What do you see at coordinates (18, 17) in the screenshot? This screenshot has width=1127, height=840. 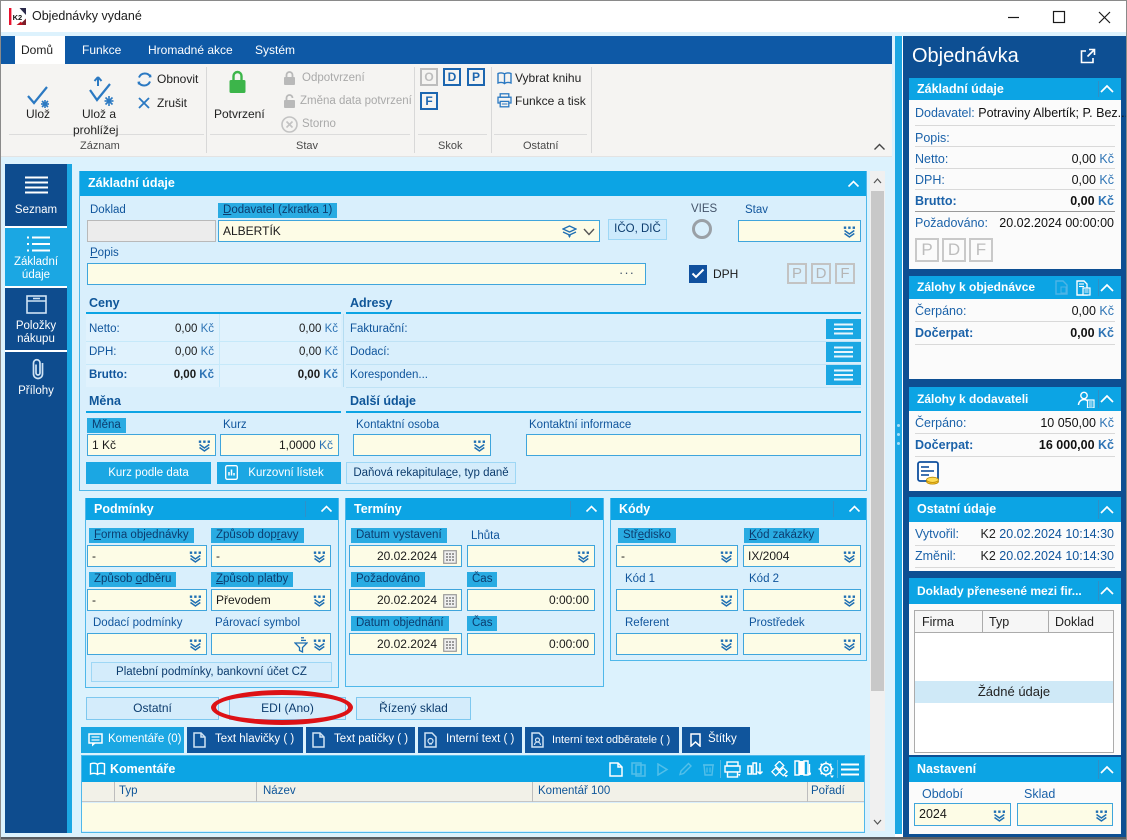 I see `svg-text: K2` at bounding box center [18, 17].